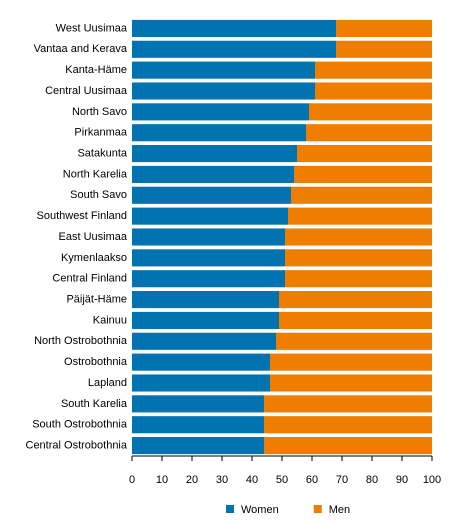 Image resolution: width=454 pixels, height=529 pixels. Describe the element at coordinates (162, 480) in the screenshot. I see `x-tick-label: 10` at that location.